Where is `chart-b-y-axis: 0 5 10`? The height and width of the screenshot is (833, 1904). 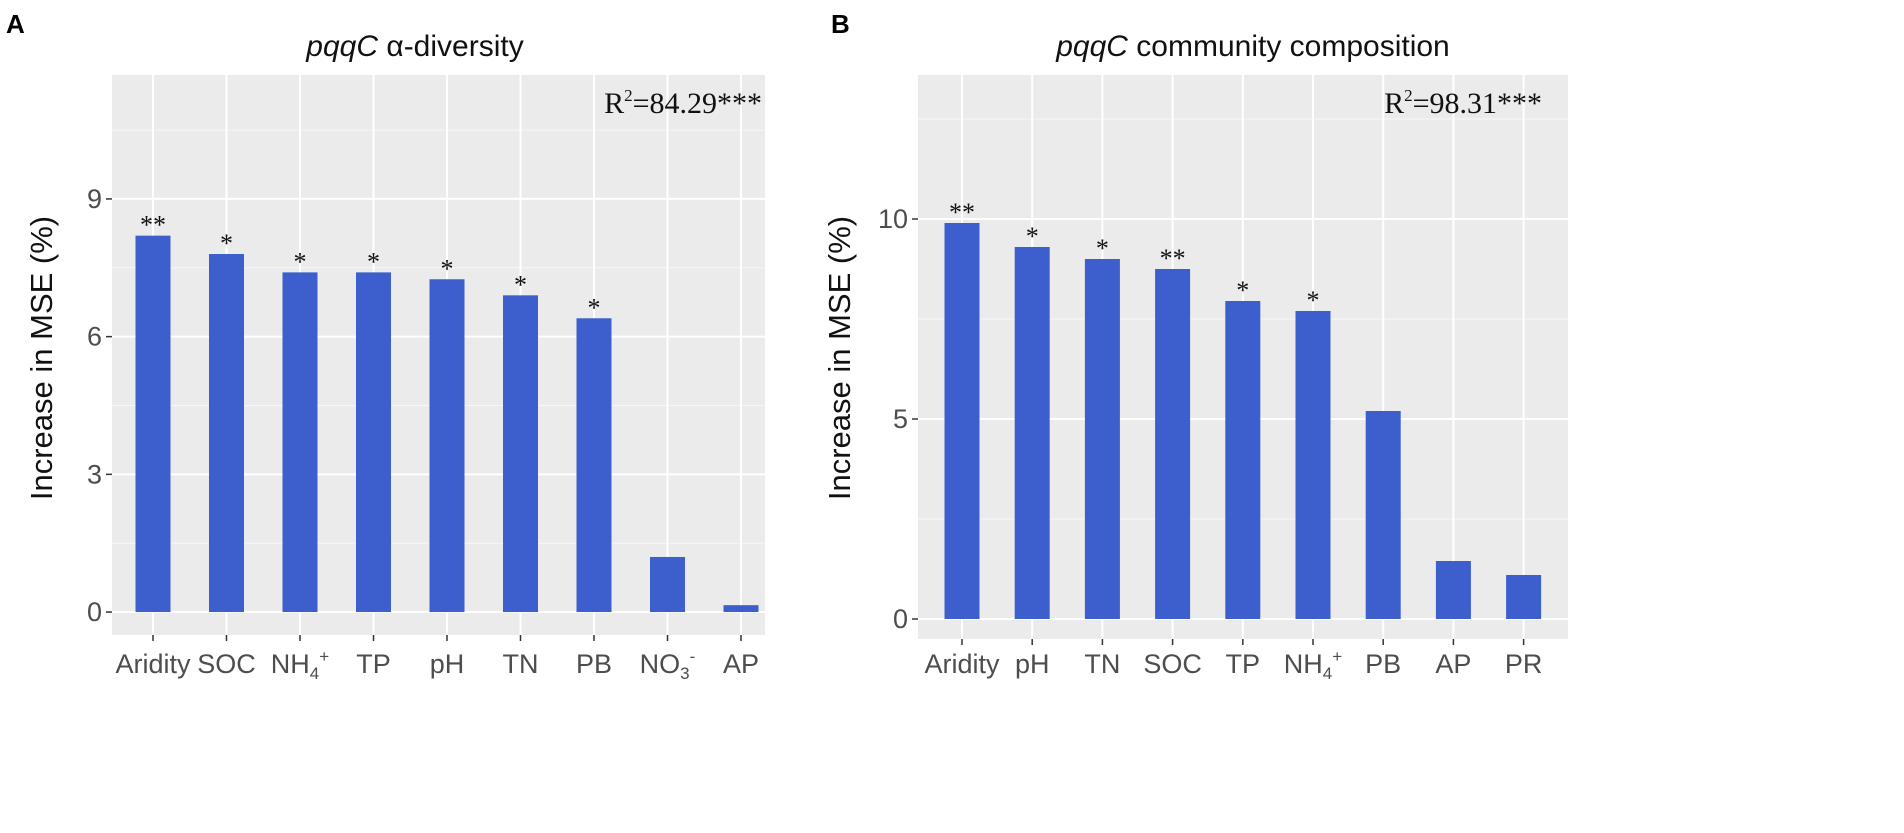 chart-b-y-axis: 0 5 10 is located at coordinates (898, 419).